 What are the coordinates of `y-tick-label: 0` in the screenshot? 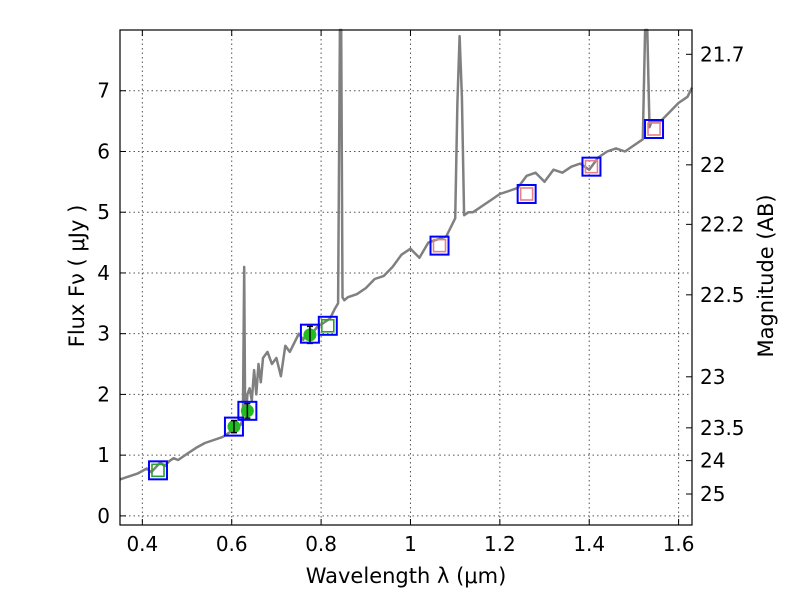 It's located at (103, 516).